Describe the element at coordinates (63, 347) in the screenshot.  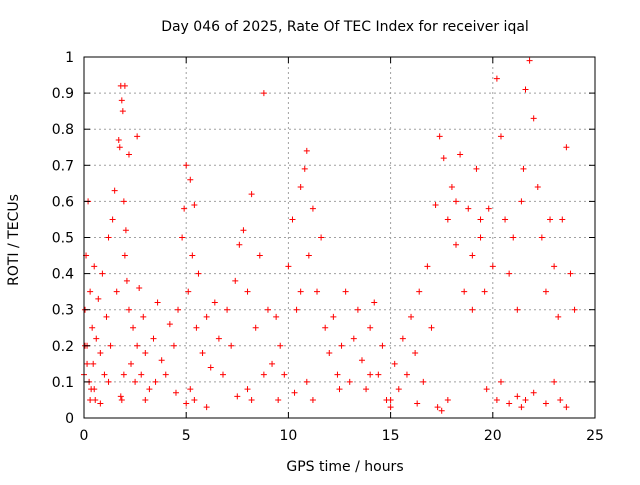
I see `y-tick-label: 0.2` at that location.